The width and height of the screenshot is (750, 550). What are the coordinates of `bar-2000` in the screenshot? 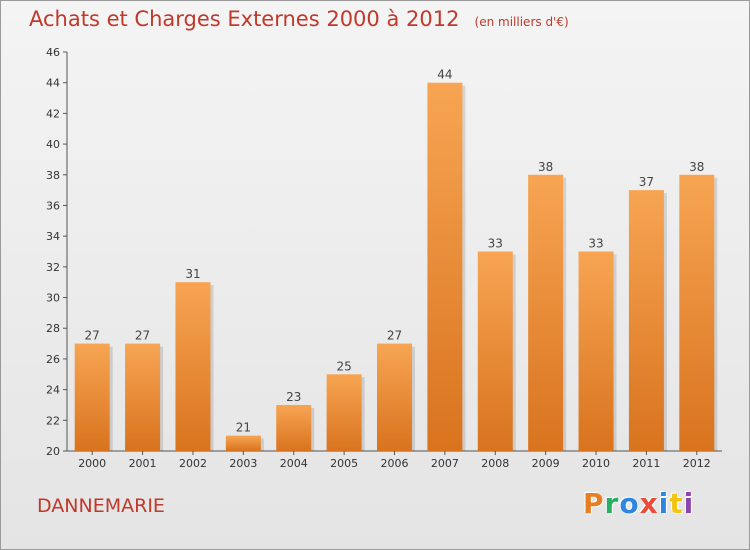 It's located at (92, 397).